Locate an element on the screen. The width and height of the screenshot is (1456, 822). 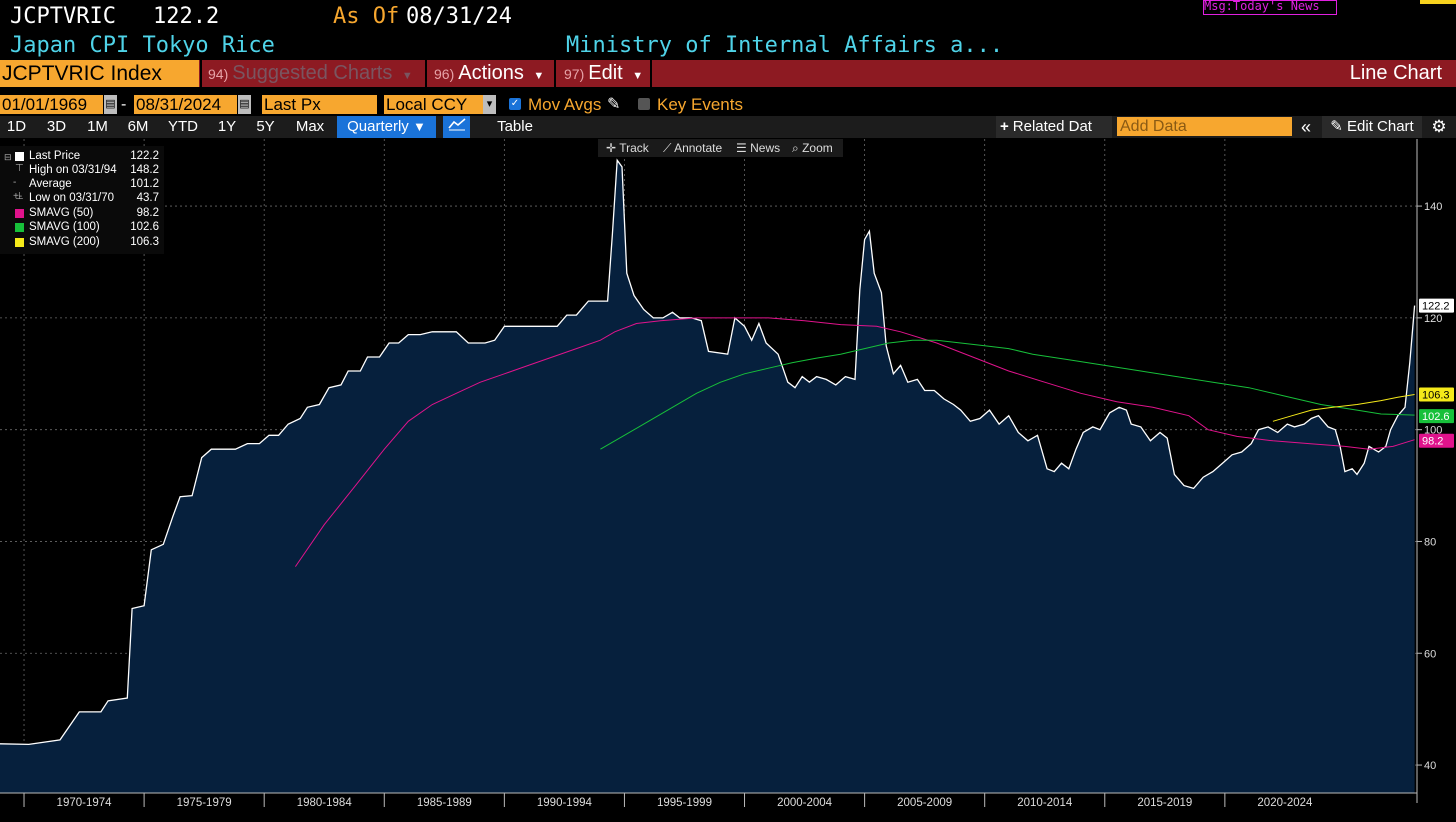
end-value-labels: 122.2 106.3 102.6 98.2 is located at coordinates (1436, 373).